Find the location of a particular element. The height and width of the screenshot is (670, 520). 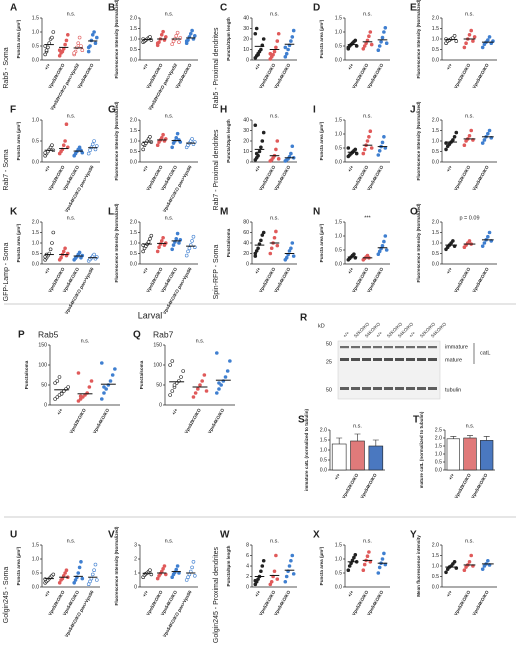

panel-letter: C is located at coordinates (223, 8).